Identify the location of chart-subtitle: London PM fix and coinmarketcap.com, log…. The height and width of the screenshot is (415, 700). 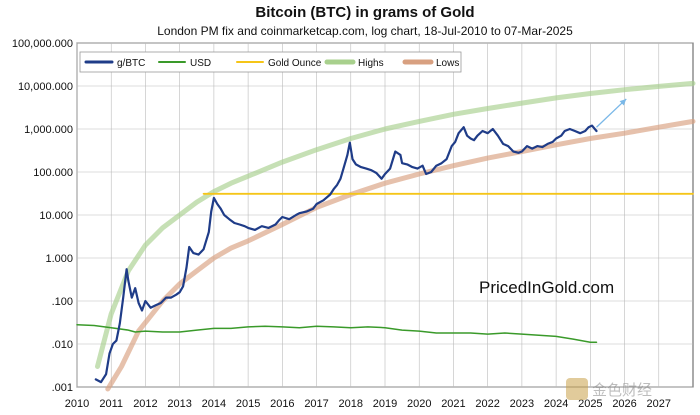
(365, 31).